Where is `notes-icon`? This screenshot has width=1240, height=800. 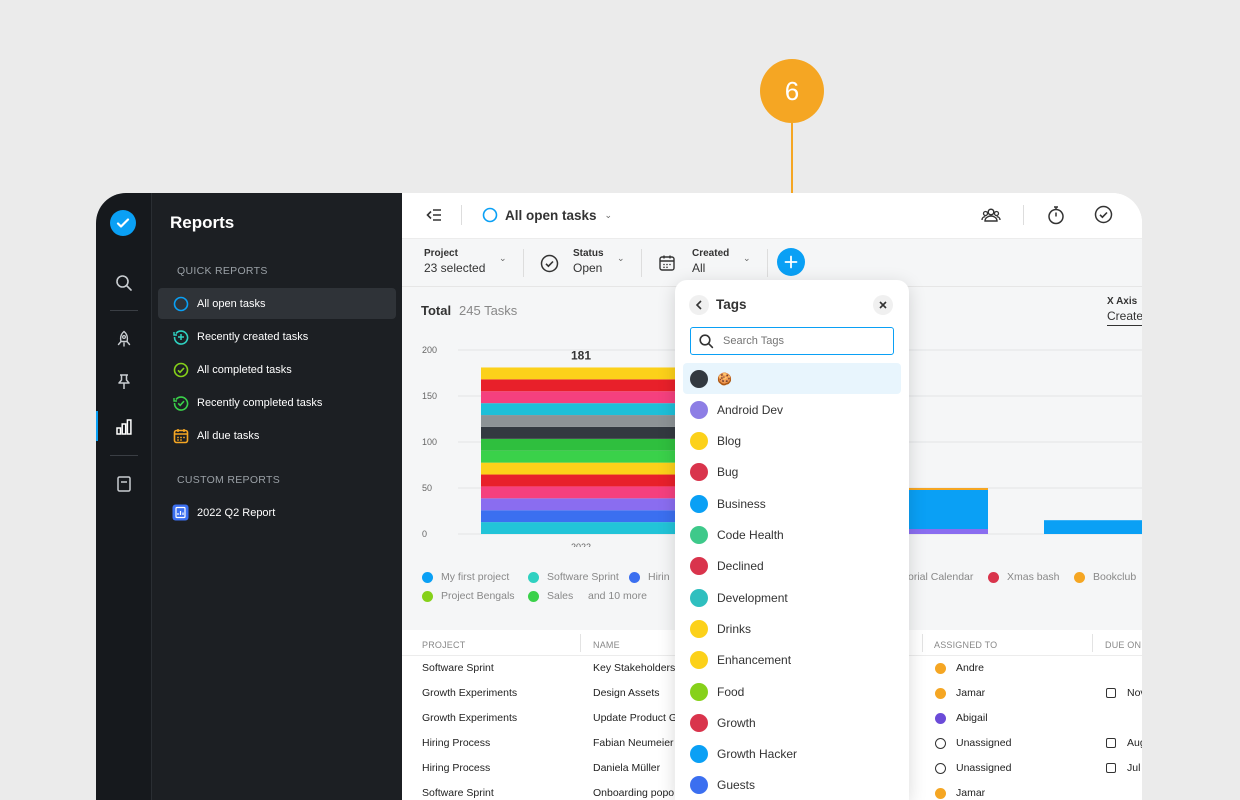
notes-icon is located at coordinates (124, 484).